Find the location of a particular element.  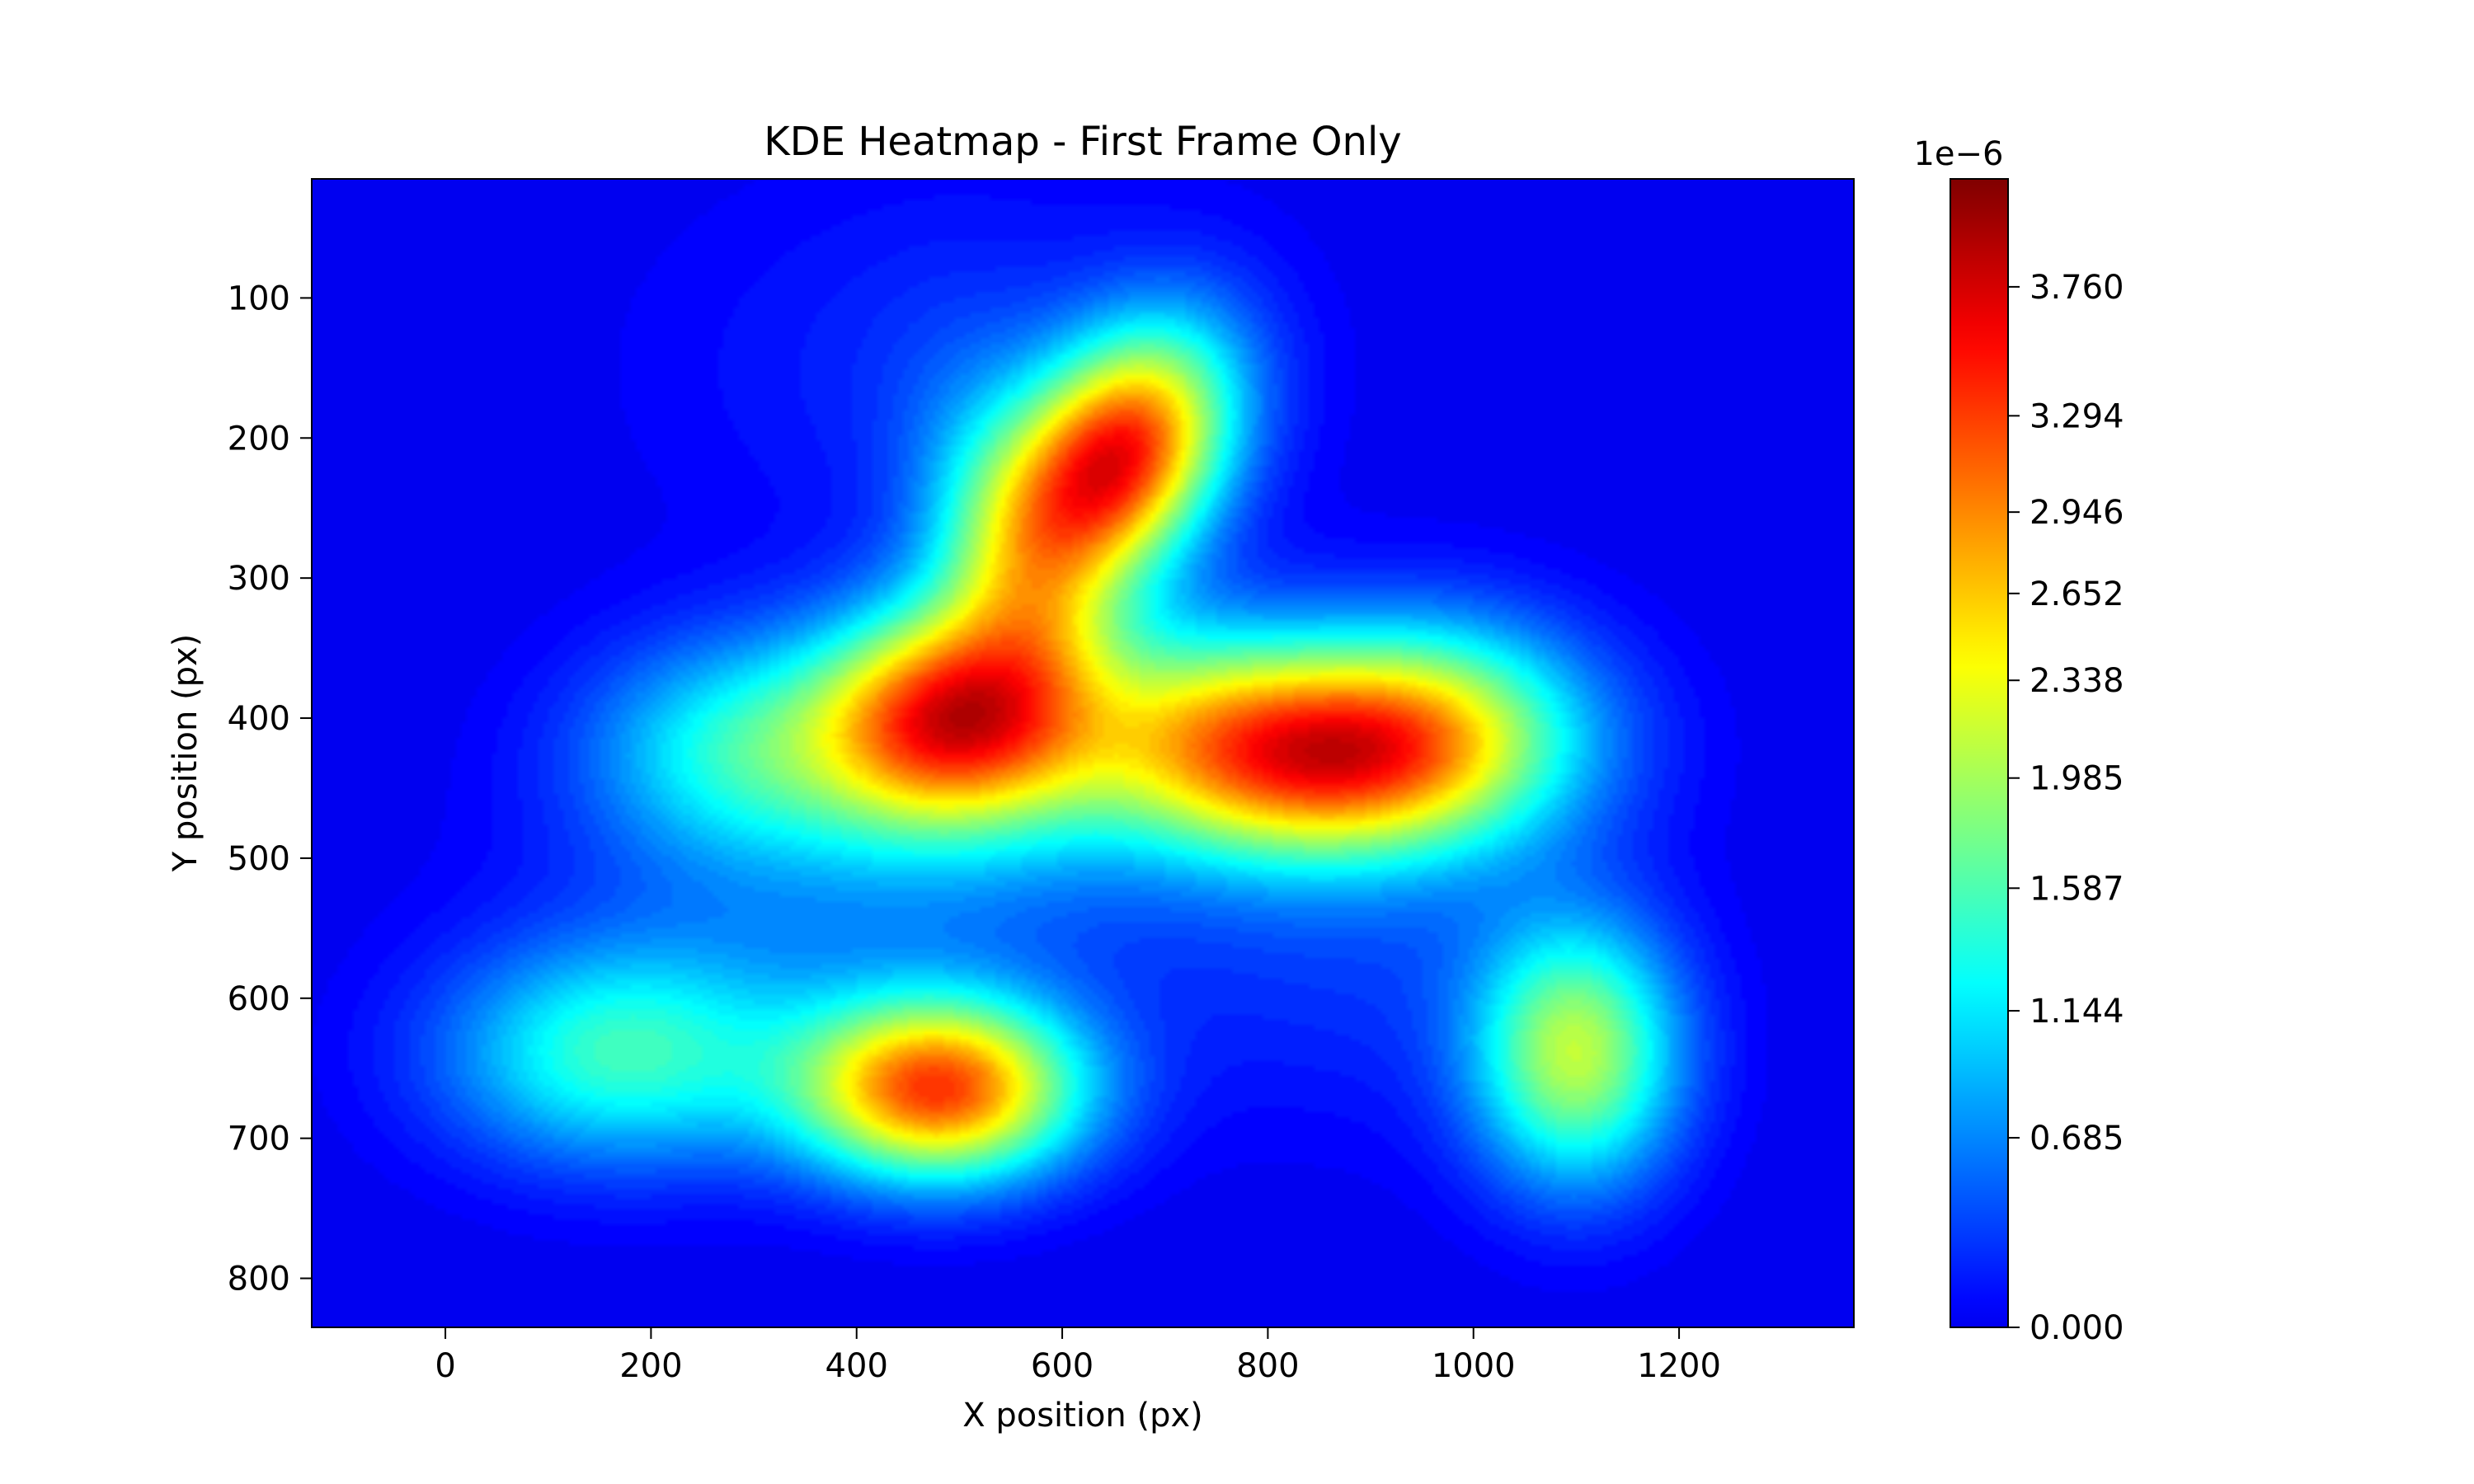

colorbar-offset-label: 1e−6 is located at coordinates (1958, 154).